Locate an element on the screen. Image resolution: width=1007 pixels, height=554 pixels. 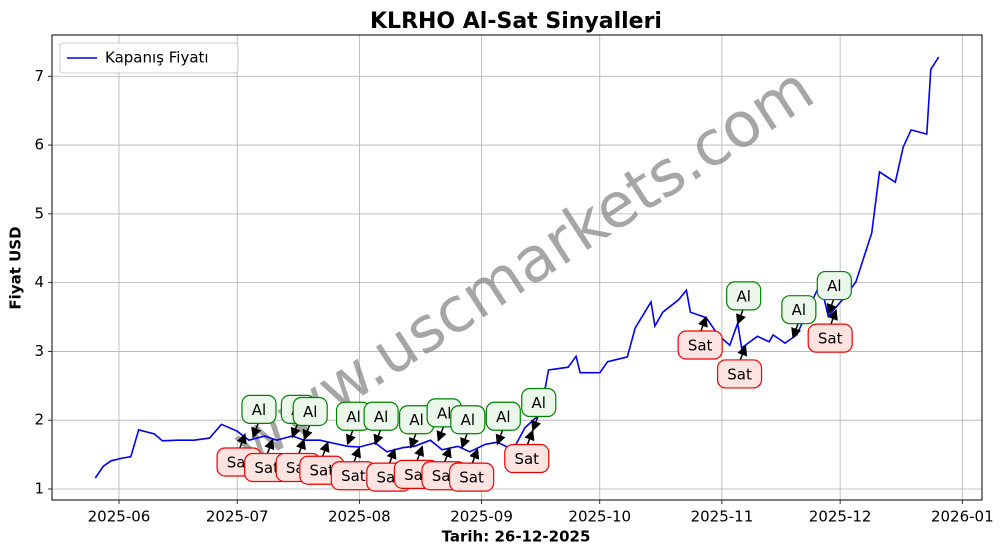
y-tick-label: 5 is located at coordinates (39, 213).